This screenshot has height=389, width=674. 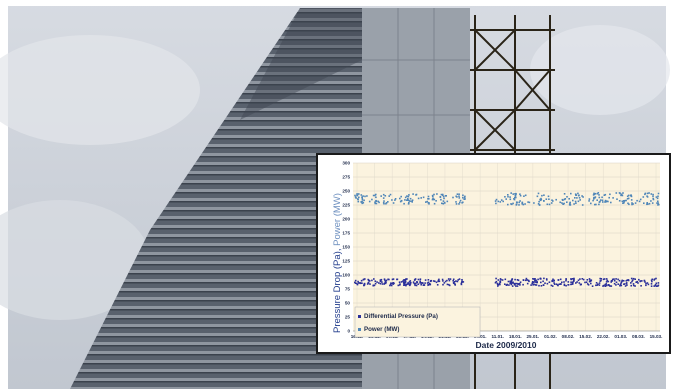 I want to click on y-tick-label: 300, so click(x=346, y=163).